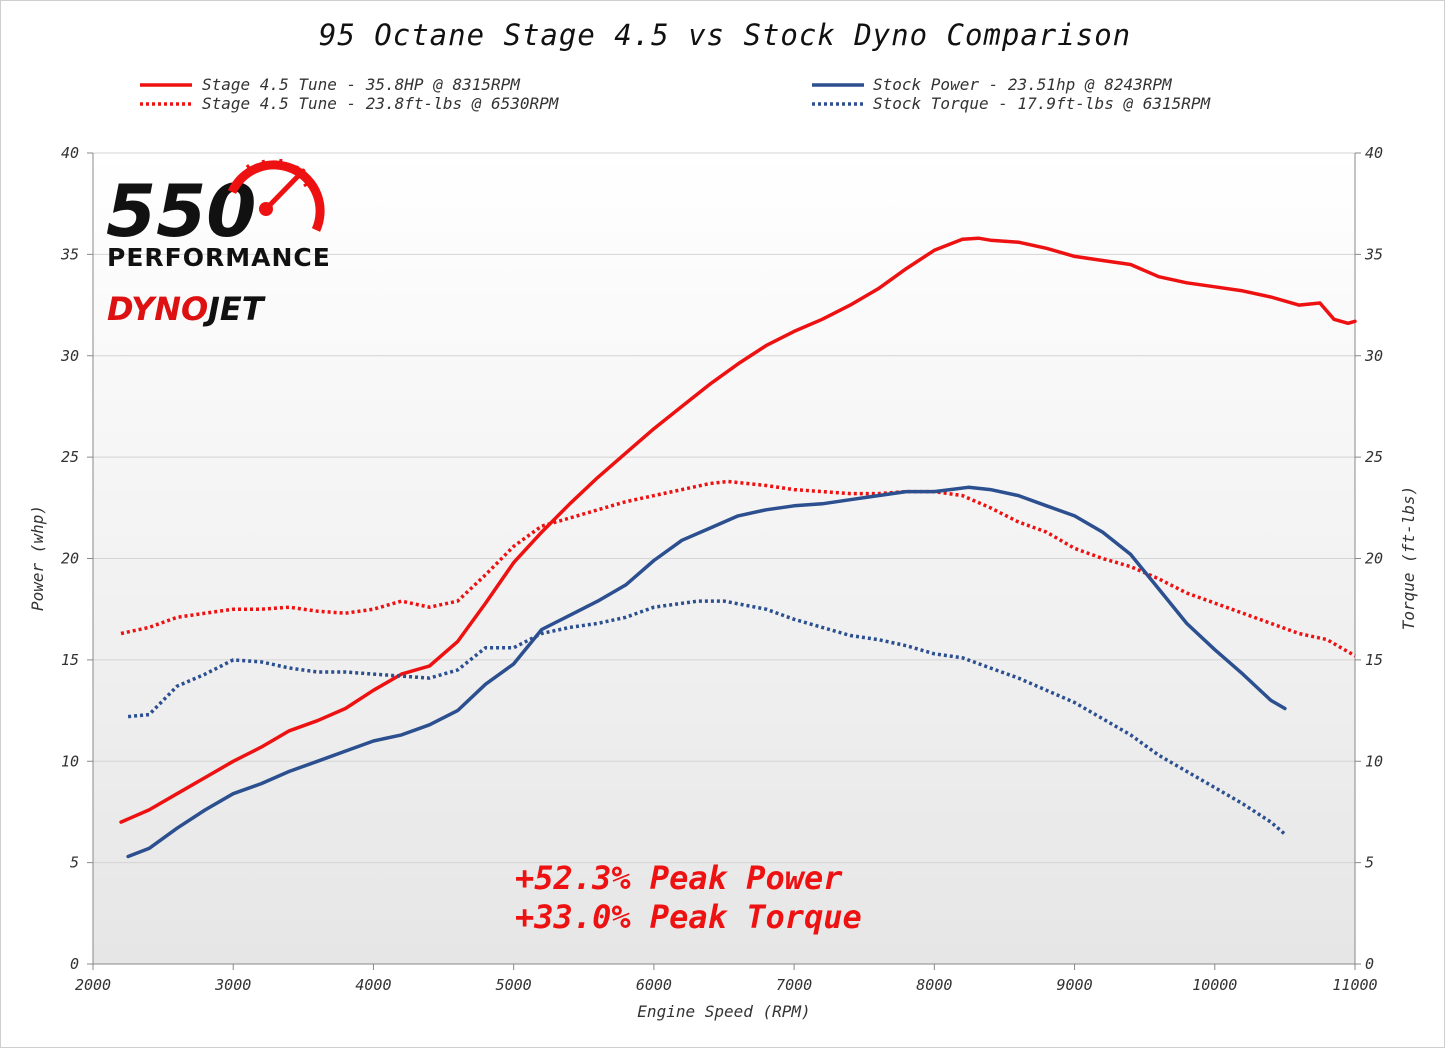 This screenshot has height=1048, width=1445. What do you see at coordinates (1374, 153) in the screenshot?
I see `y2-tick-label-40: 40` at bounding box center [1374, 153].